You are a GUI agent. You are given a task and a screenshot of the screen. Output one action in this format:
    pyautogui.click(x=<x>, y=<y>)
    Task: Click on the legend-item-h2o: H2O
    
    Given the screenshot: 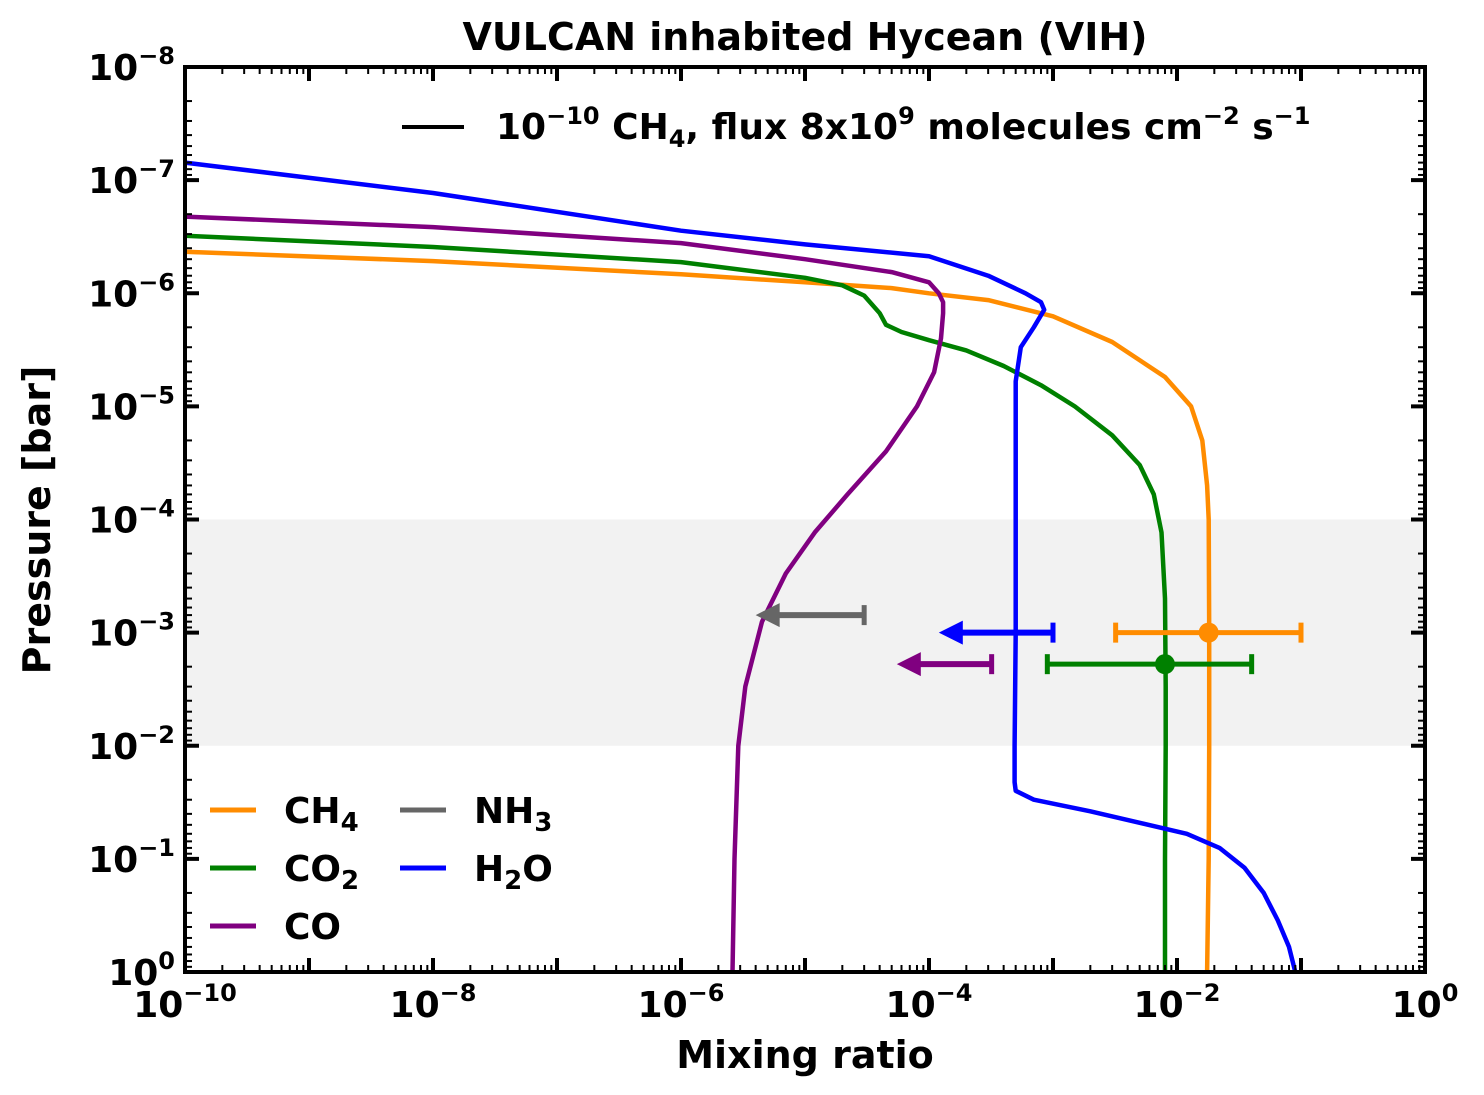 What is the action you would take?
    pyautogui.click(x=476, y=872)
    